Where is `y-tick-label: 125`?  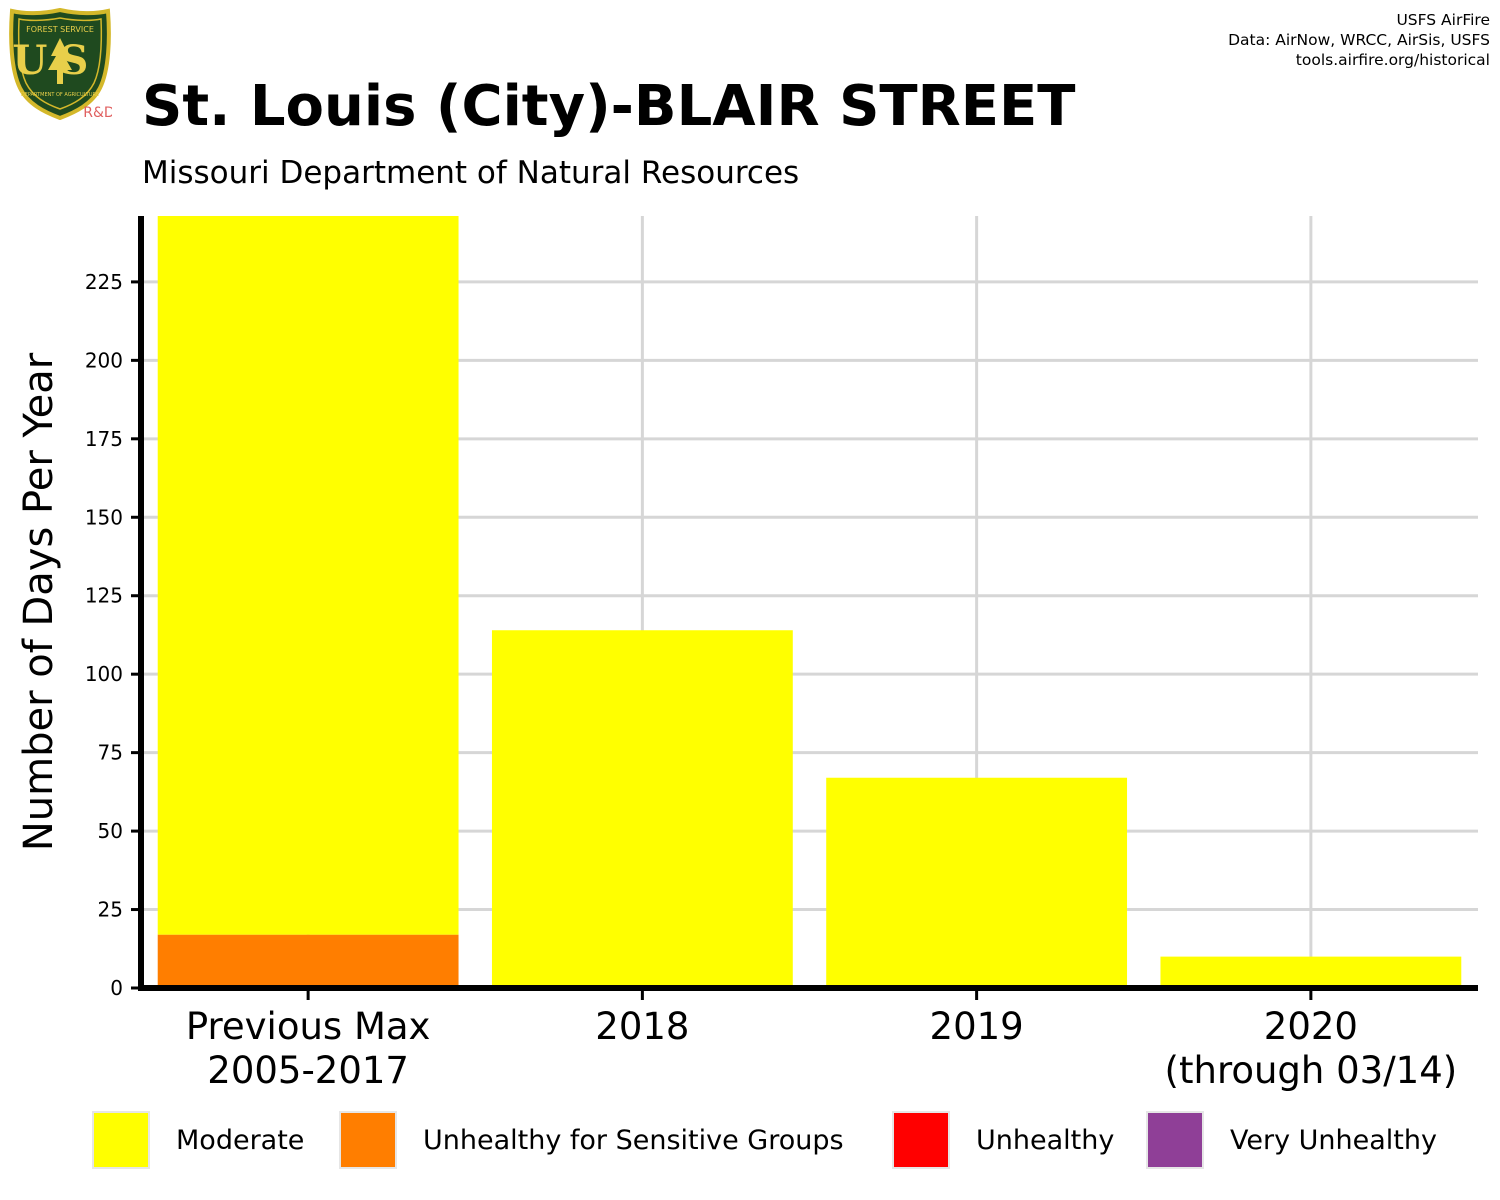 y-tick-label: 125 is located at coordinates (104, 596).